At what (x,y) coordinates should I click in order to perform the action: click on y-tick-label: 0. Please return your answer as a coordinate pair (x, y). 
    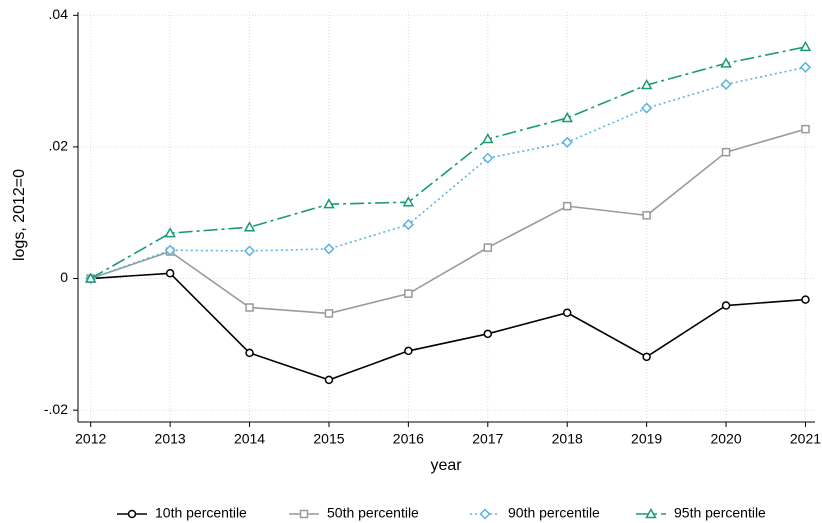
    Looking at the image, I should click on (64, 277).